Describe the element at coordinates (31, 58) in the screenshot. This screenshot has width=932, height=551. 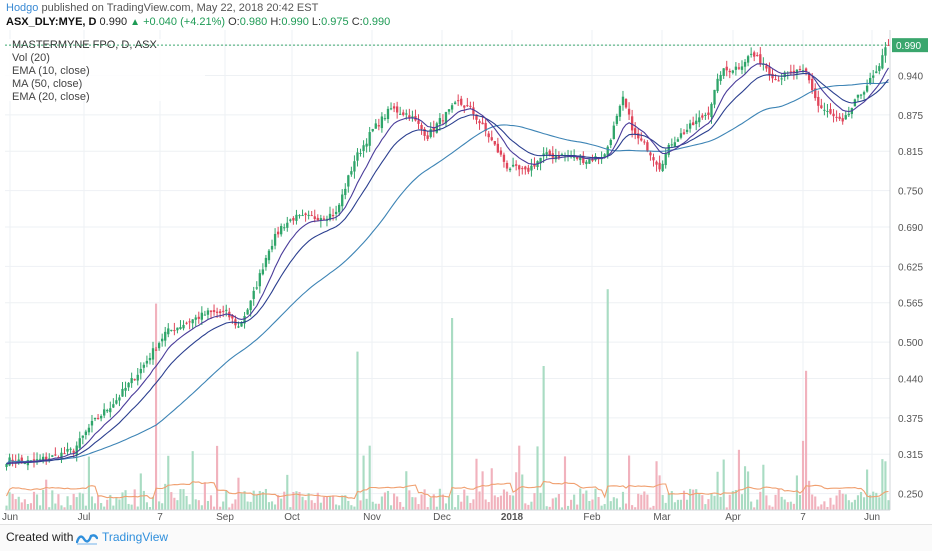
I see `legend-volume: Vol (20)` at that location.